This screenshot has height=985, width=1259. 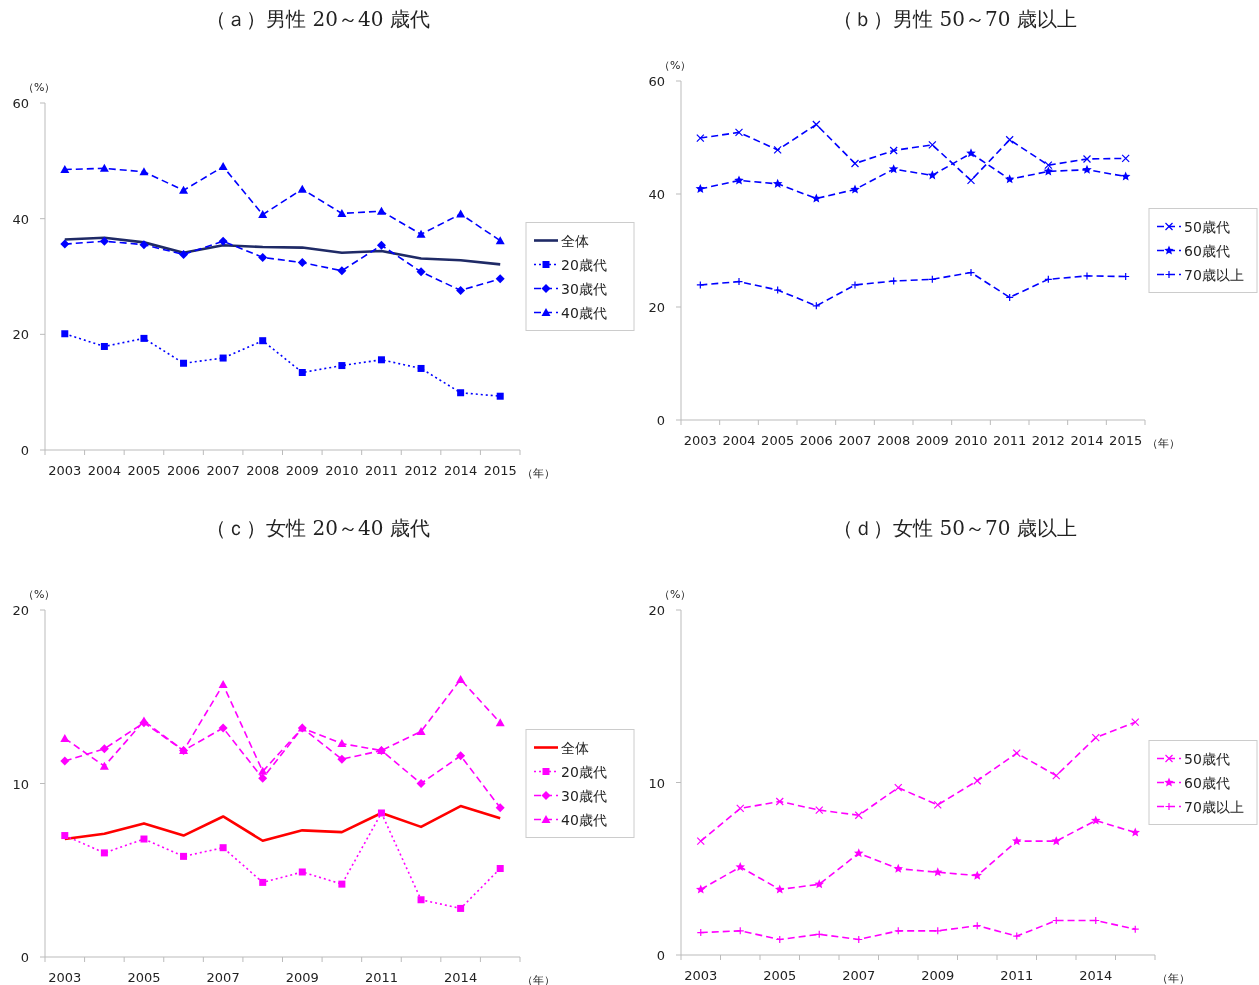 I want to click on chart-title: （ａ）男性 20～40 歳代, so click(x=318, y=19).